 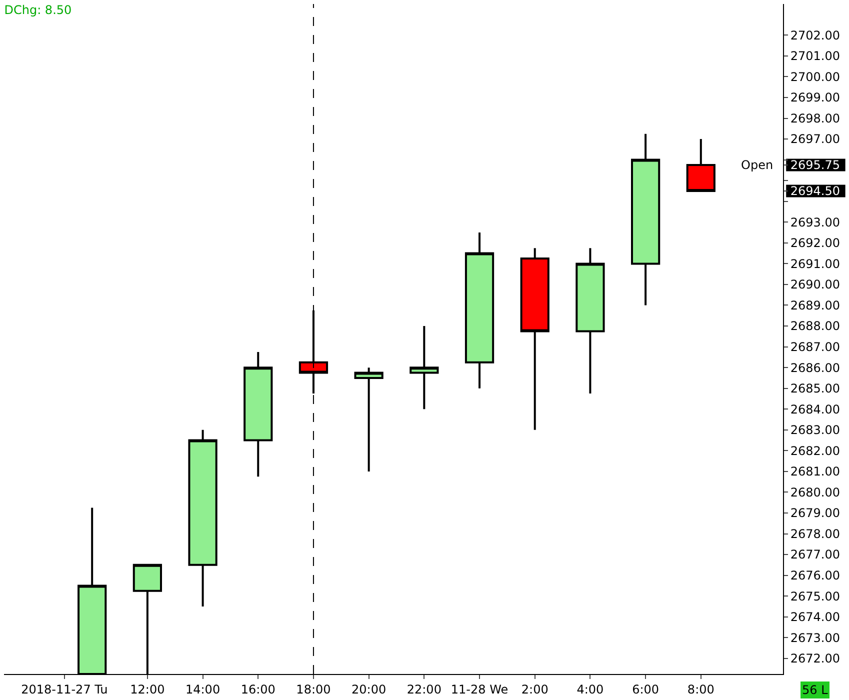 I want to click on y-tick-label: 2682.00, so click(x=815, y=451).